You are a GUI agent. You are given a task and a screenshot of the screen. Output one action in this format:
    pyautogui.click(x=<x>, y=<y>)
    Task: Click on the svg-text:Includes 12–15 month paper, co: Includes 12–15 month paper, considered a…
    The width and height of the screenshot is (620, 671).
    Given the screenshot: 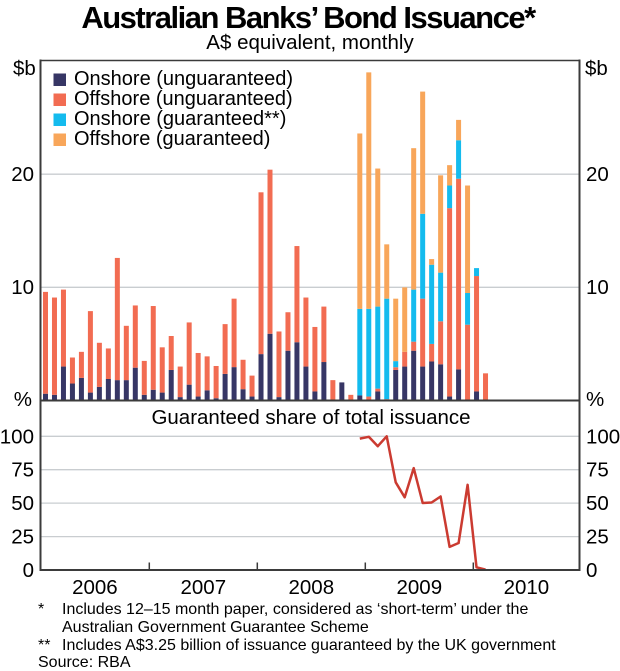 What is the action you would take?
    pyautogui.click(x=295, y=609)
    